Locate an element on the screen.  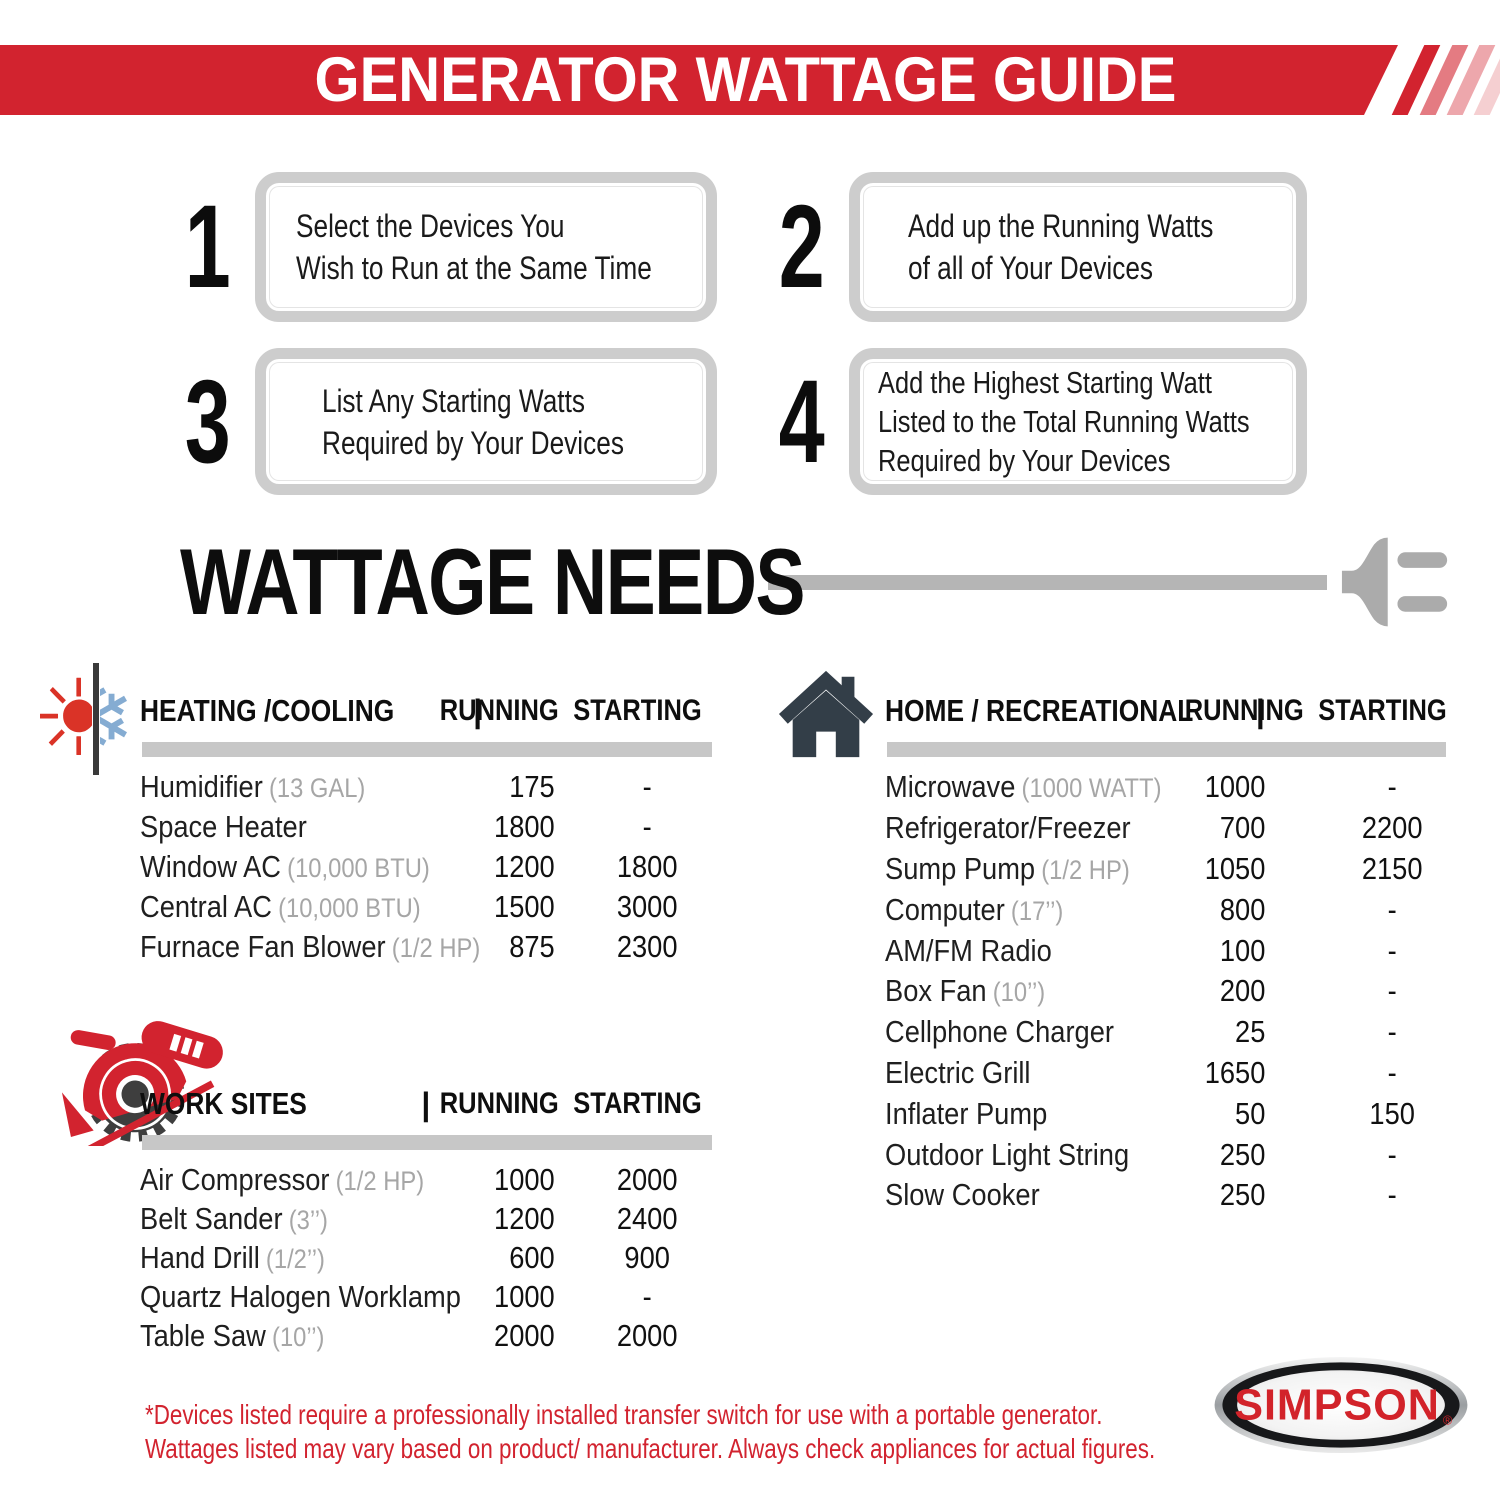
logo-text: SIMPSON is located at coordinates (1337, 1406).